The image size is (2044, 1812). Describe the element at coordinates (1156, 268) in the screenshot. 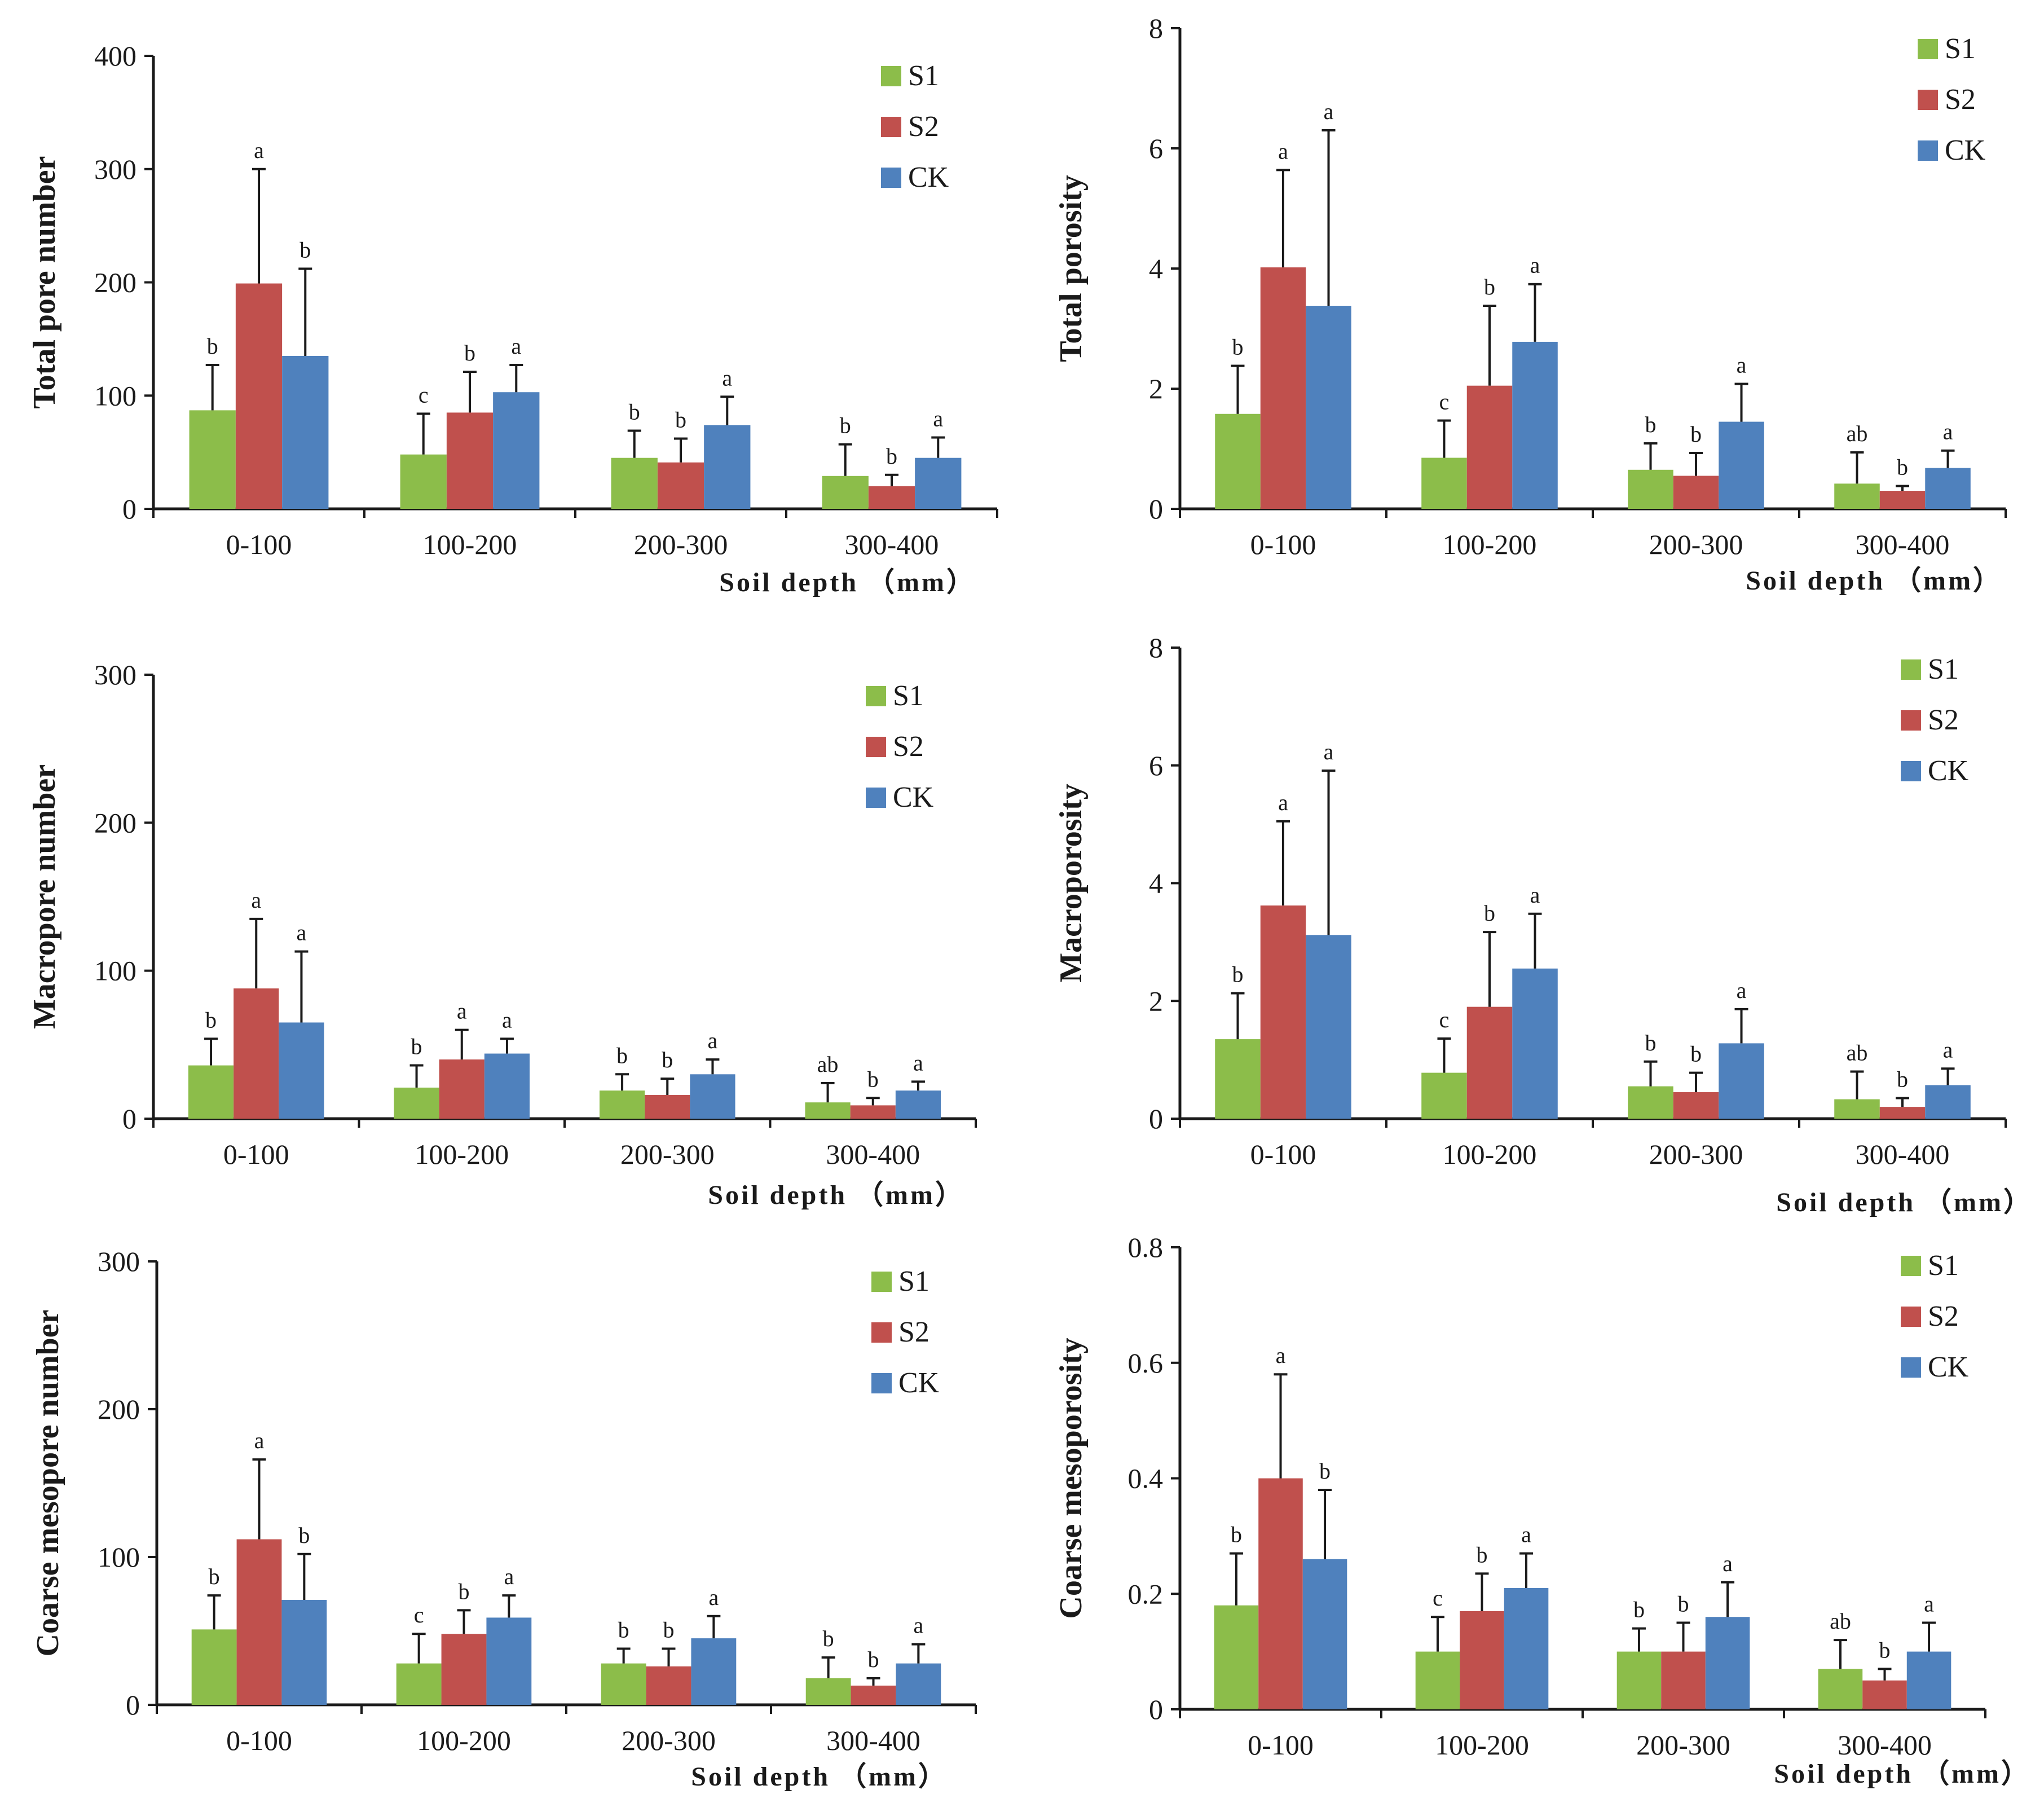

I see `y-tick-label: 4` at that location.